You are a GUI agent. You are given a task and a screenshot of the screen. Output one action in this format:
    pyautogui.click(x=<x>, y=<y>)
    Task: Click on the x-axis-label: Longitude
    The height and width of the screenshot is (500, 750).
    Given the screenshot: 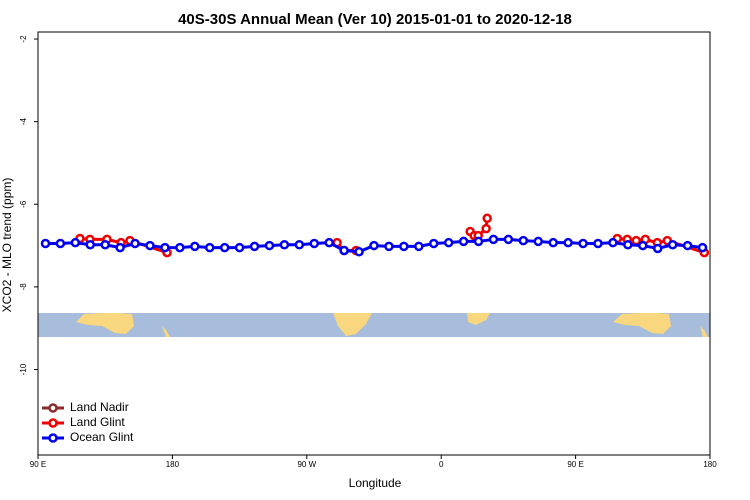 What is the action you would take?
    pyautogui.click(x=375, y=483)
    